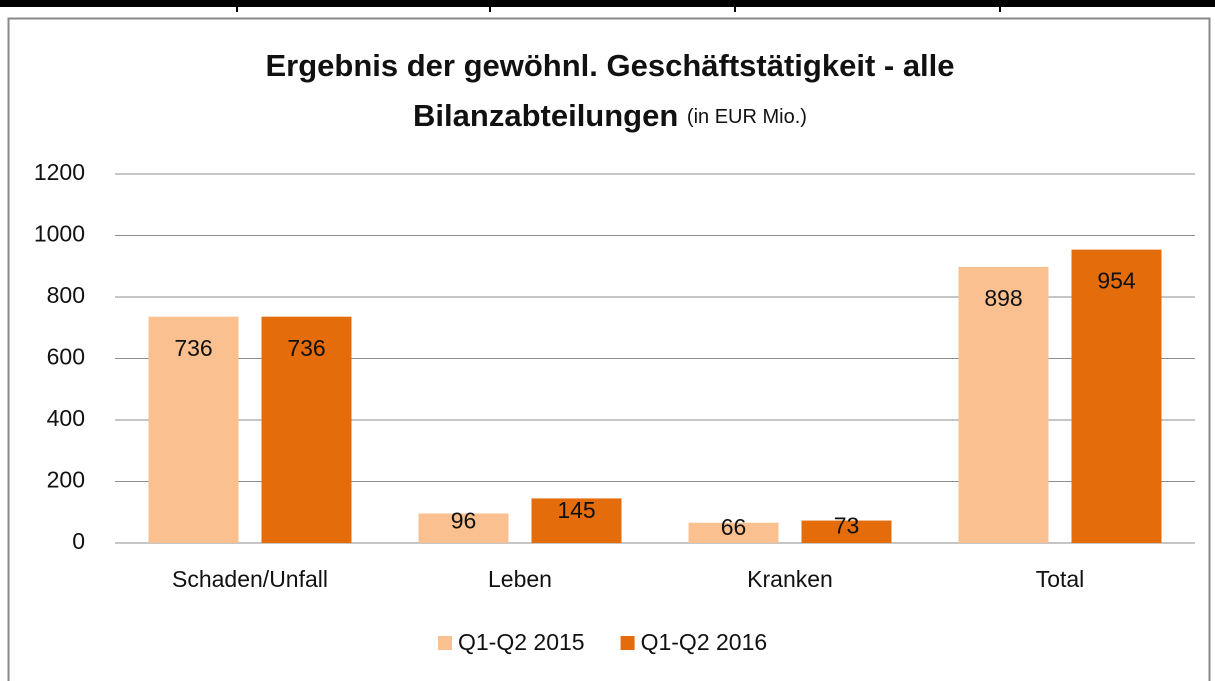 The width and height of the screenshot is (1215, 681). Describe the element at coordinates (576, 510) in the screenshot. I see `data-label: 145` at that location.